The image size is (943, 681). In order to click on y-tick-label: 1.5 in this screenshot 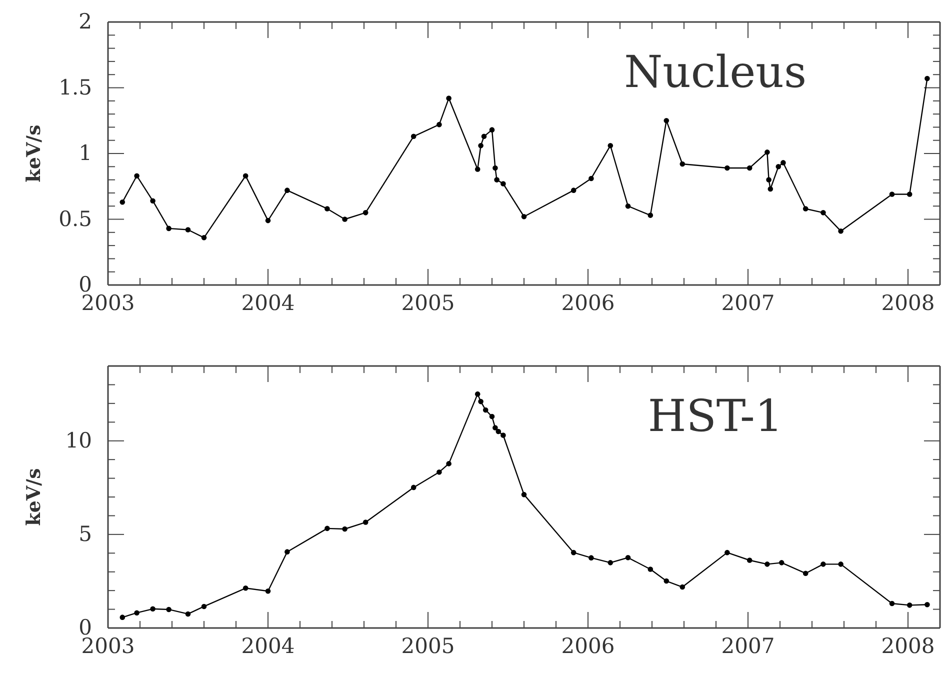, I will do `click(75, 87)`.